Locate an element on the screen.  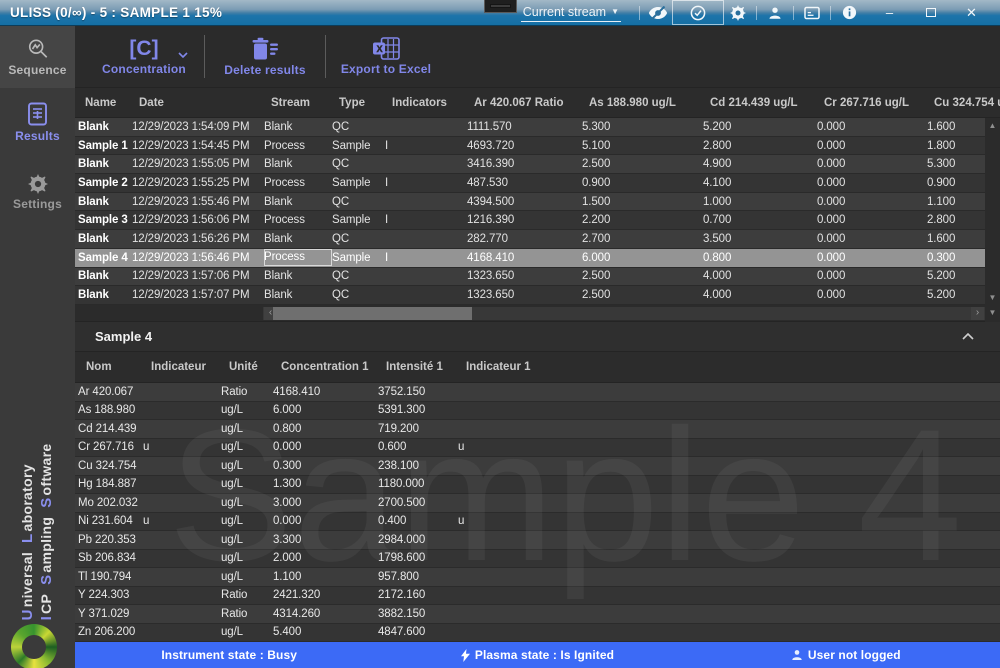
table-cell: 1323.650 is located at coordinates (491, 276).